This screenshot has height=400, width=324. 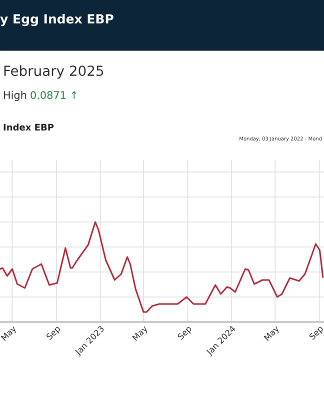 I want to click on text: Index EBP, so click(x=29, y=127).